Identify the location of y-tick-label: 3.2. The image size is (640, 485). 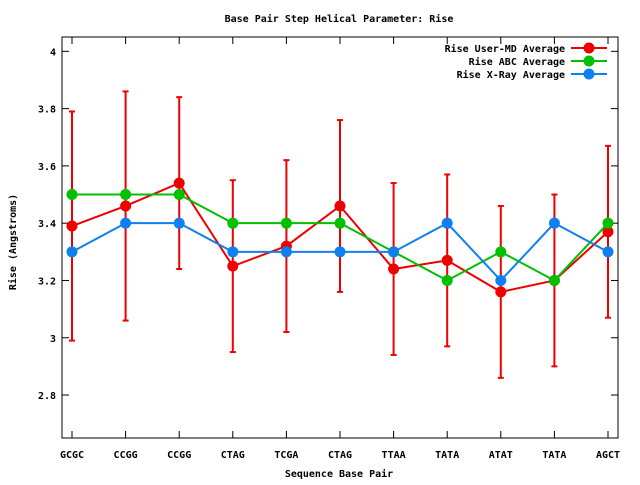
(47, 281).